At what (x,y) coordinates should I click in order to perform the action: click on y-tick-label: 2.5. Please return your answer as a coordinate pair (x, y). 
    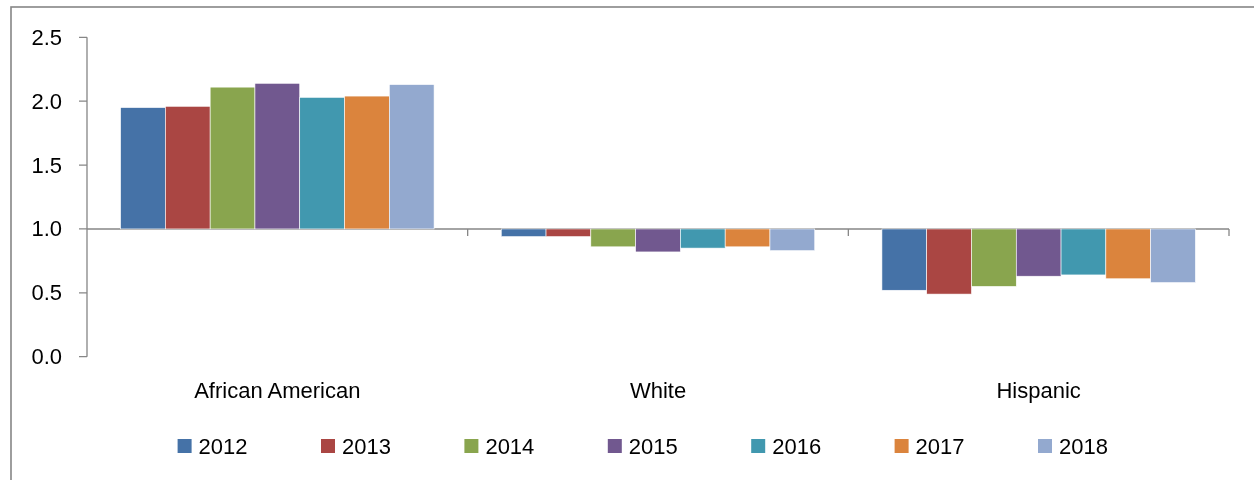
    Looking at the image, I should click on (46, 37).